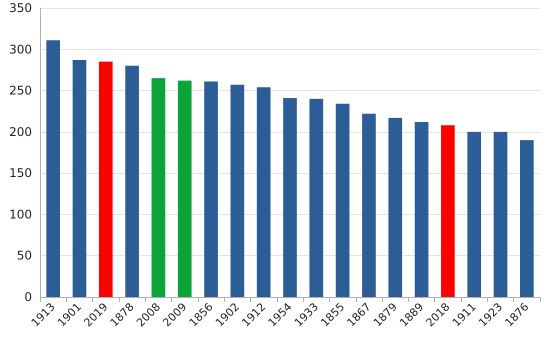  Describe the element at coordinates (20, 131) in the screenshot. I see `y-tick-label: 200` at that location.